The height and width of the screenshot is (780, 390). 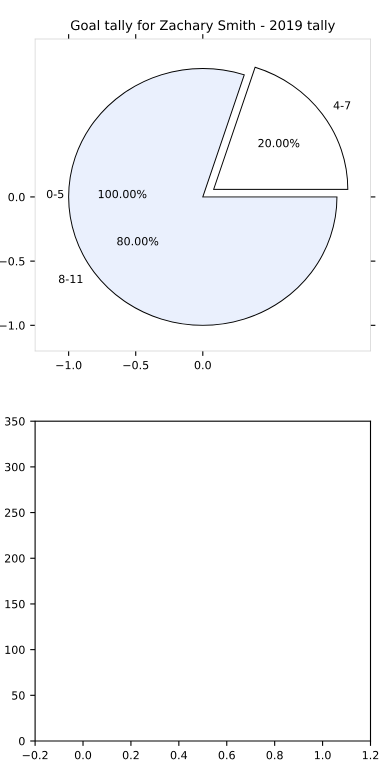 I want to click on x-tick-label: −1.0, so click(x=69, y=365).